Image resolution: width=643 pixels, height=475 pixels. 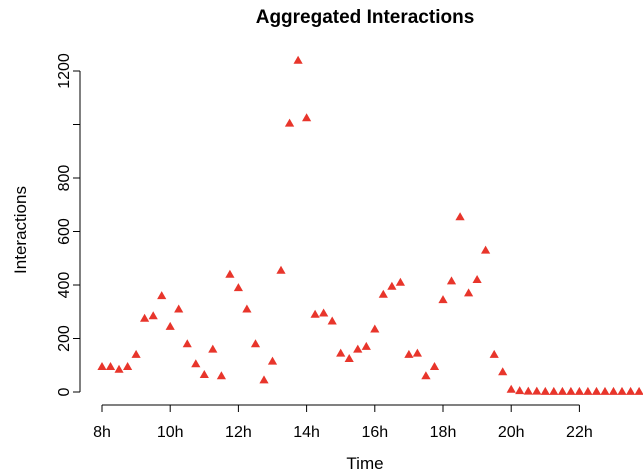 I want to click on x-axis: 8h 10h 12h 14h 16h 18h 20h 22h, so click(x=343, y=422).